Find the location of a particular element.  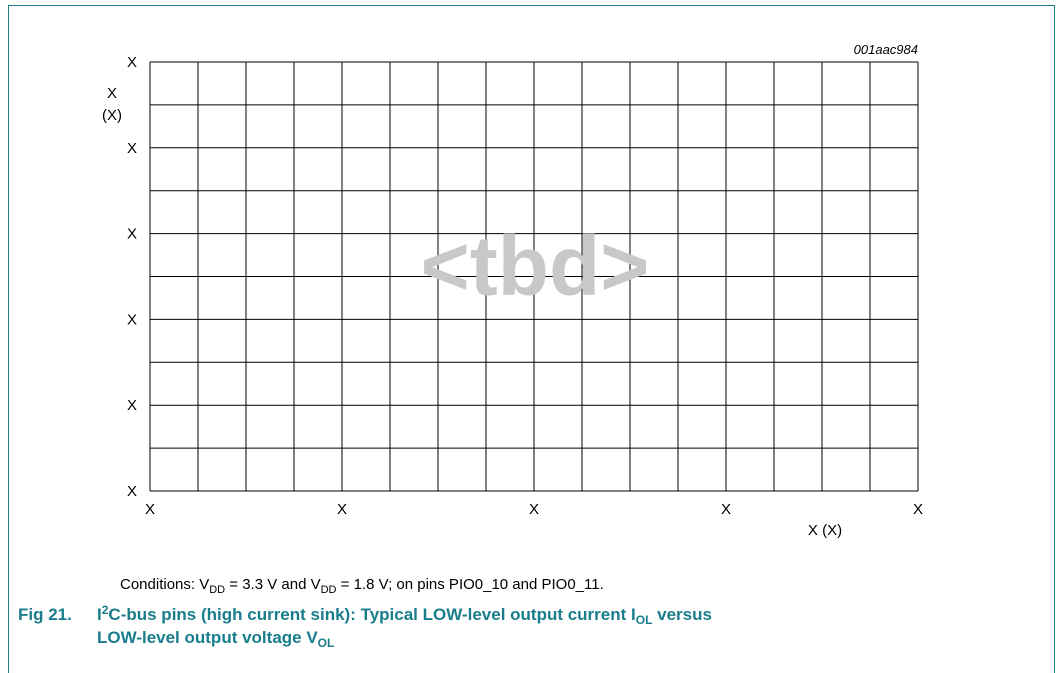

x-axis-label: X (X) is located at coordinates (825, 530).